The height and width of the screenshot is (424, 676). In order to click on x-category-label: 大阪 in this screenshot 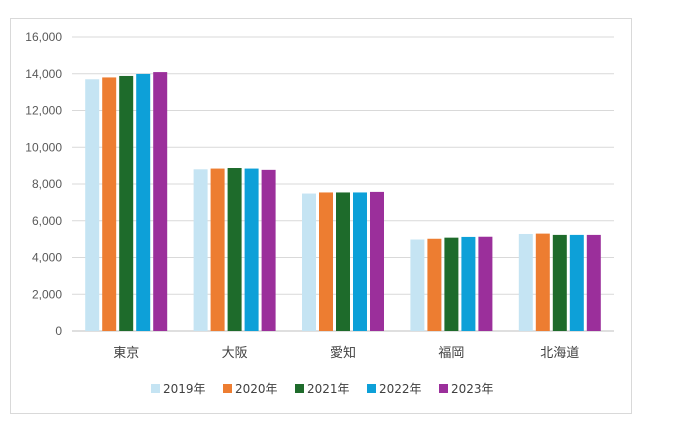, I will do `click(235, 353)`.